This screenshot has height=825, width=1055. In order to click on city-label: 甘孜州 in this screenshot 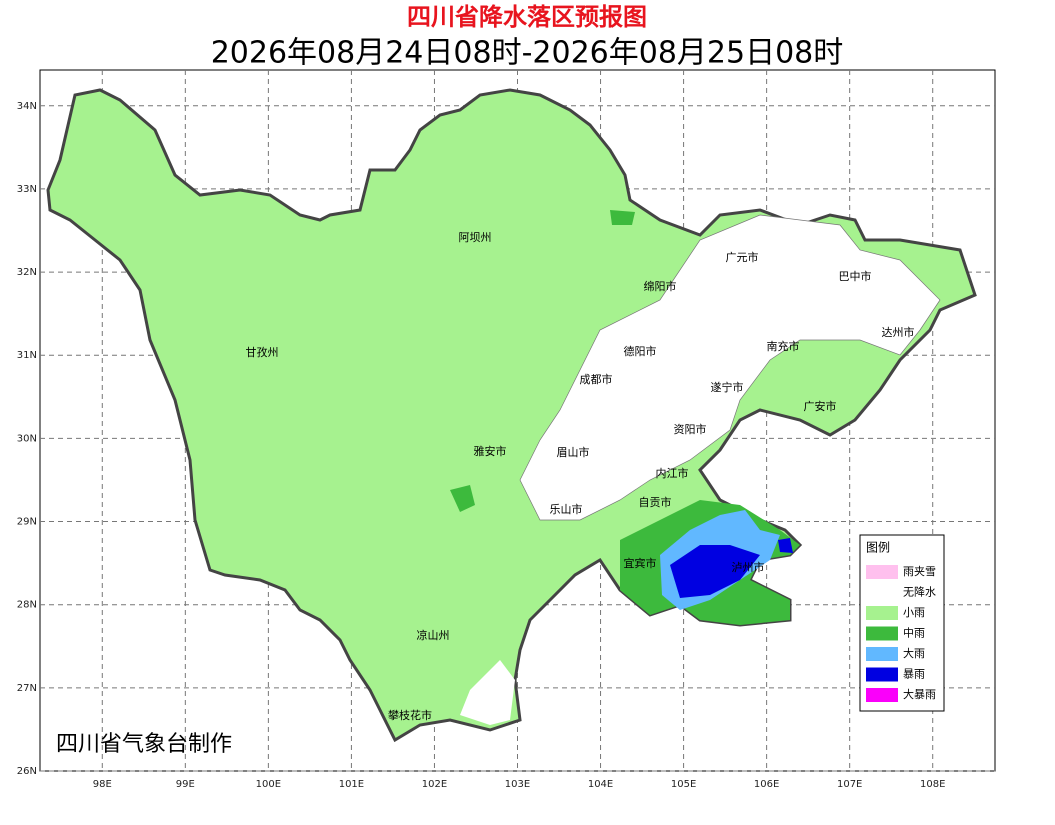, I will do `click(262, 352)`.